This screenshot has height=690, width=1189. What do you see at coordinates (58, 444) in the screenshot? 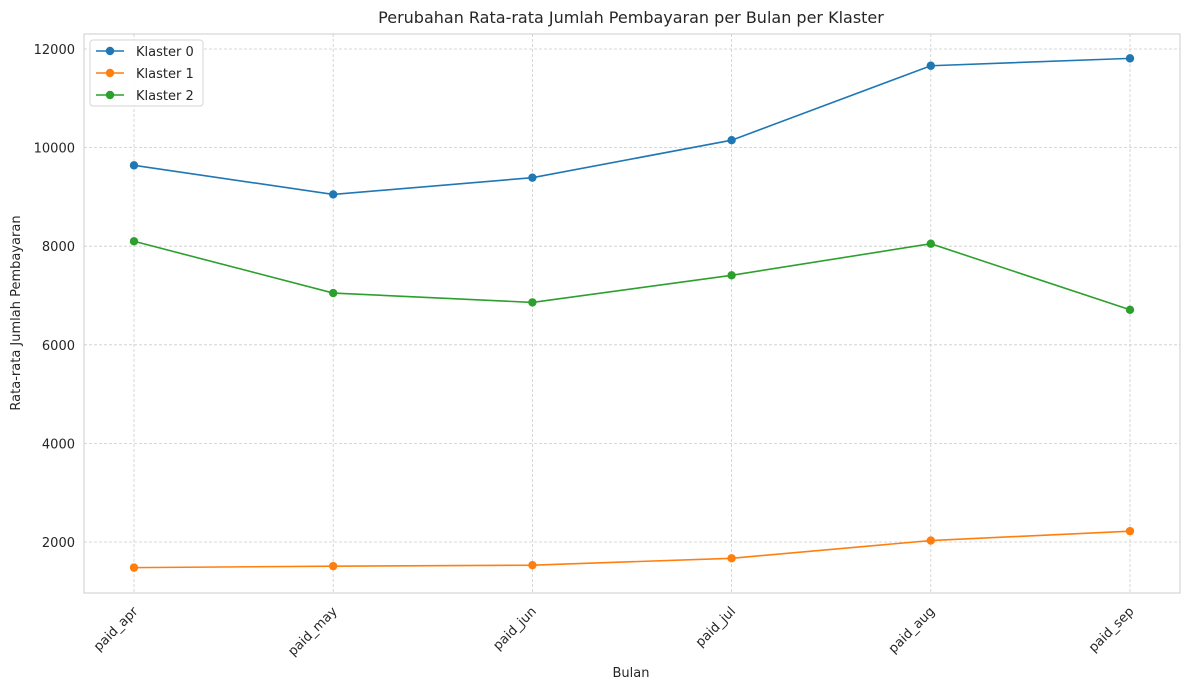
I see `y-tick-label: 4000` at bounding box center [58, 444].